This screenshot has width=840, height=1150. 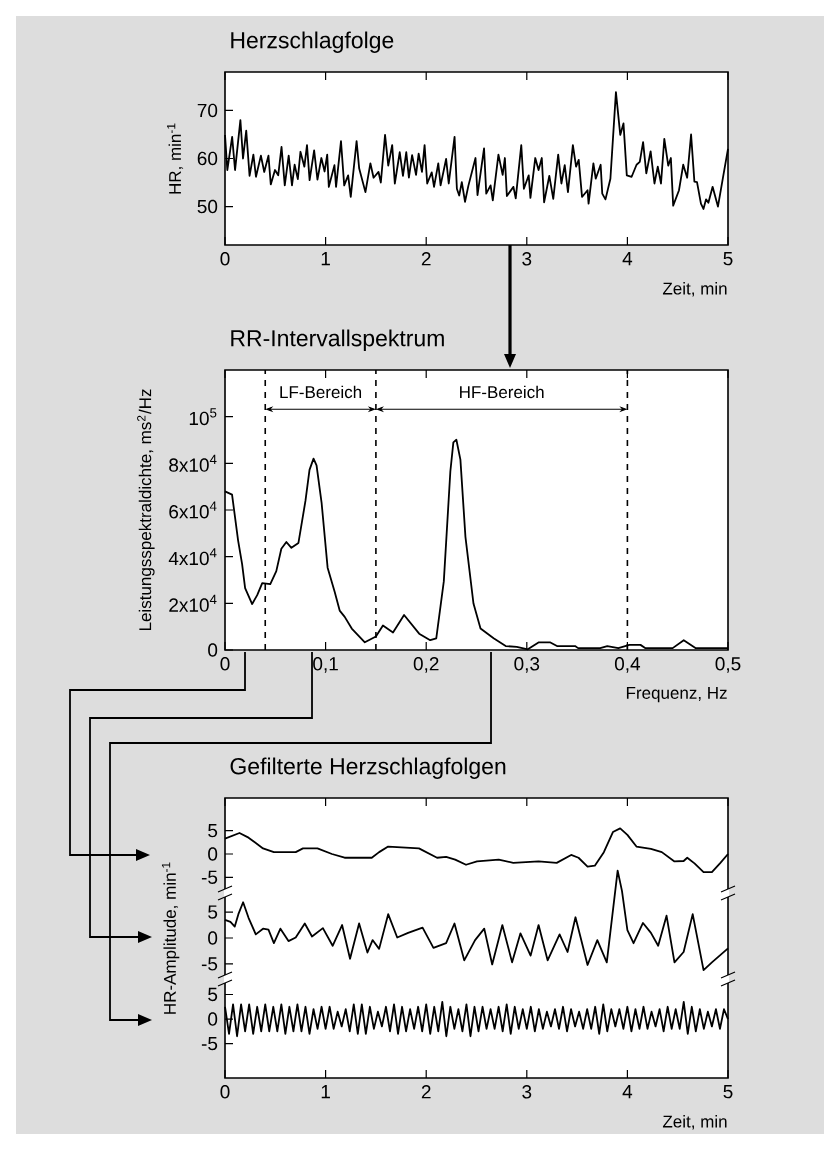 I want to click on y-axis-title: HR-Amplitude, min$^{-1}$, so click(x=170, y=938).